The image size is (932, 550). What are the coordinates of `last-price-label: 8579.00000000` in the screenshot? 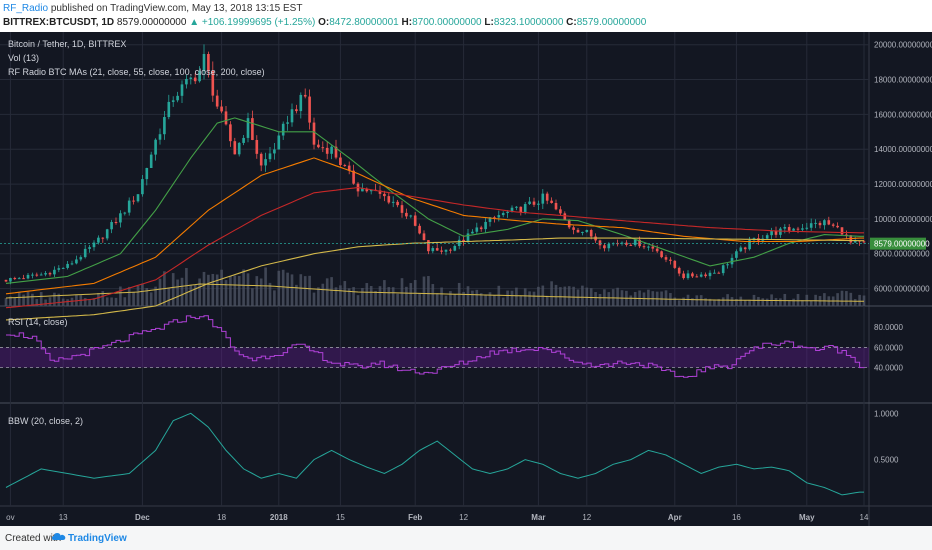 It's located at (902, 244).